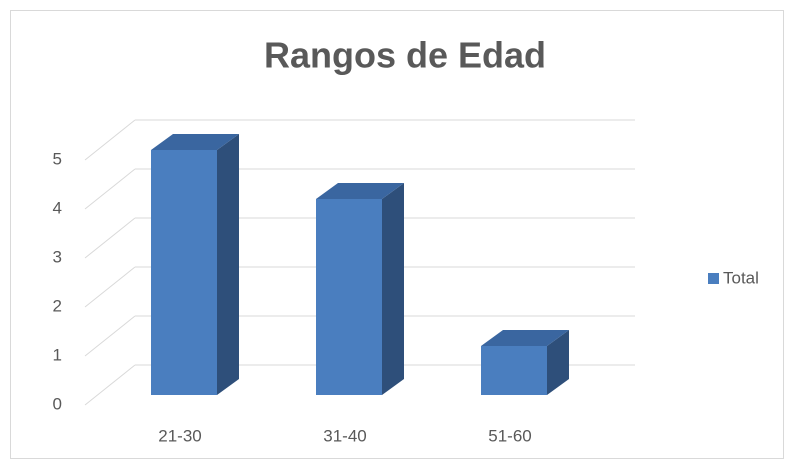  I want to click on y-tick-label: 4, so click(57, 207).